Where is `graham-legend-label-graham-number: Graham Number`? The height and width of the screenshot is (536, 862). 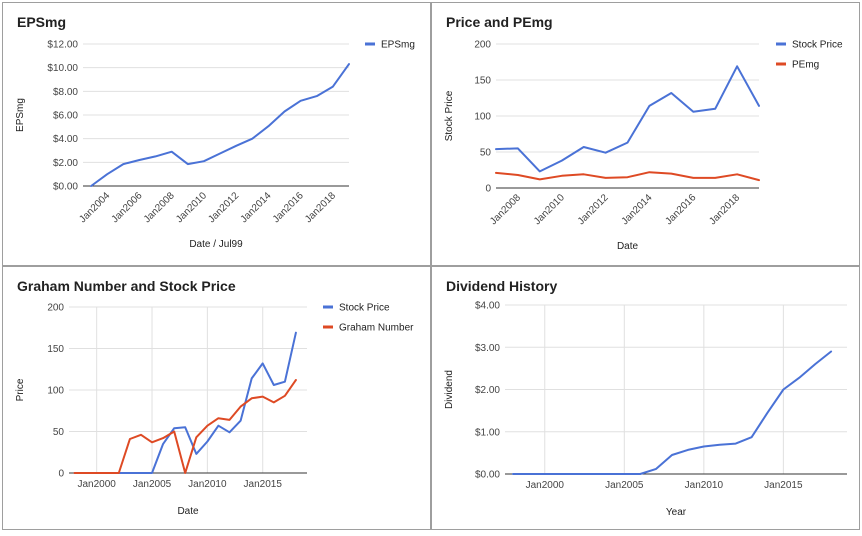 graham-legend-label-graham-number: Graham Number is located at coordinates (376, 328).